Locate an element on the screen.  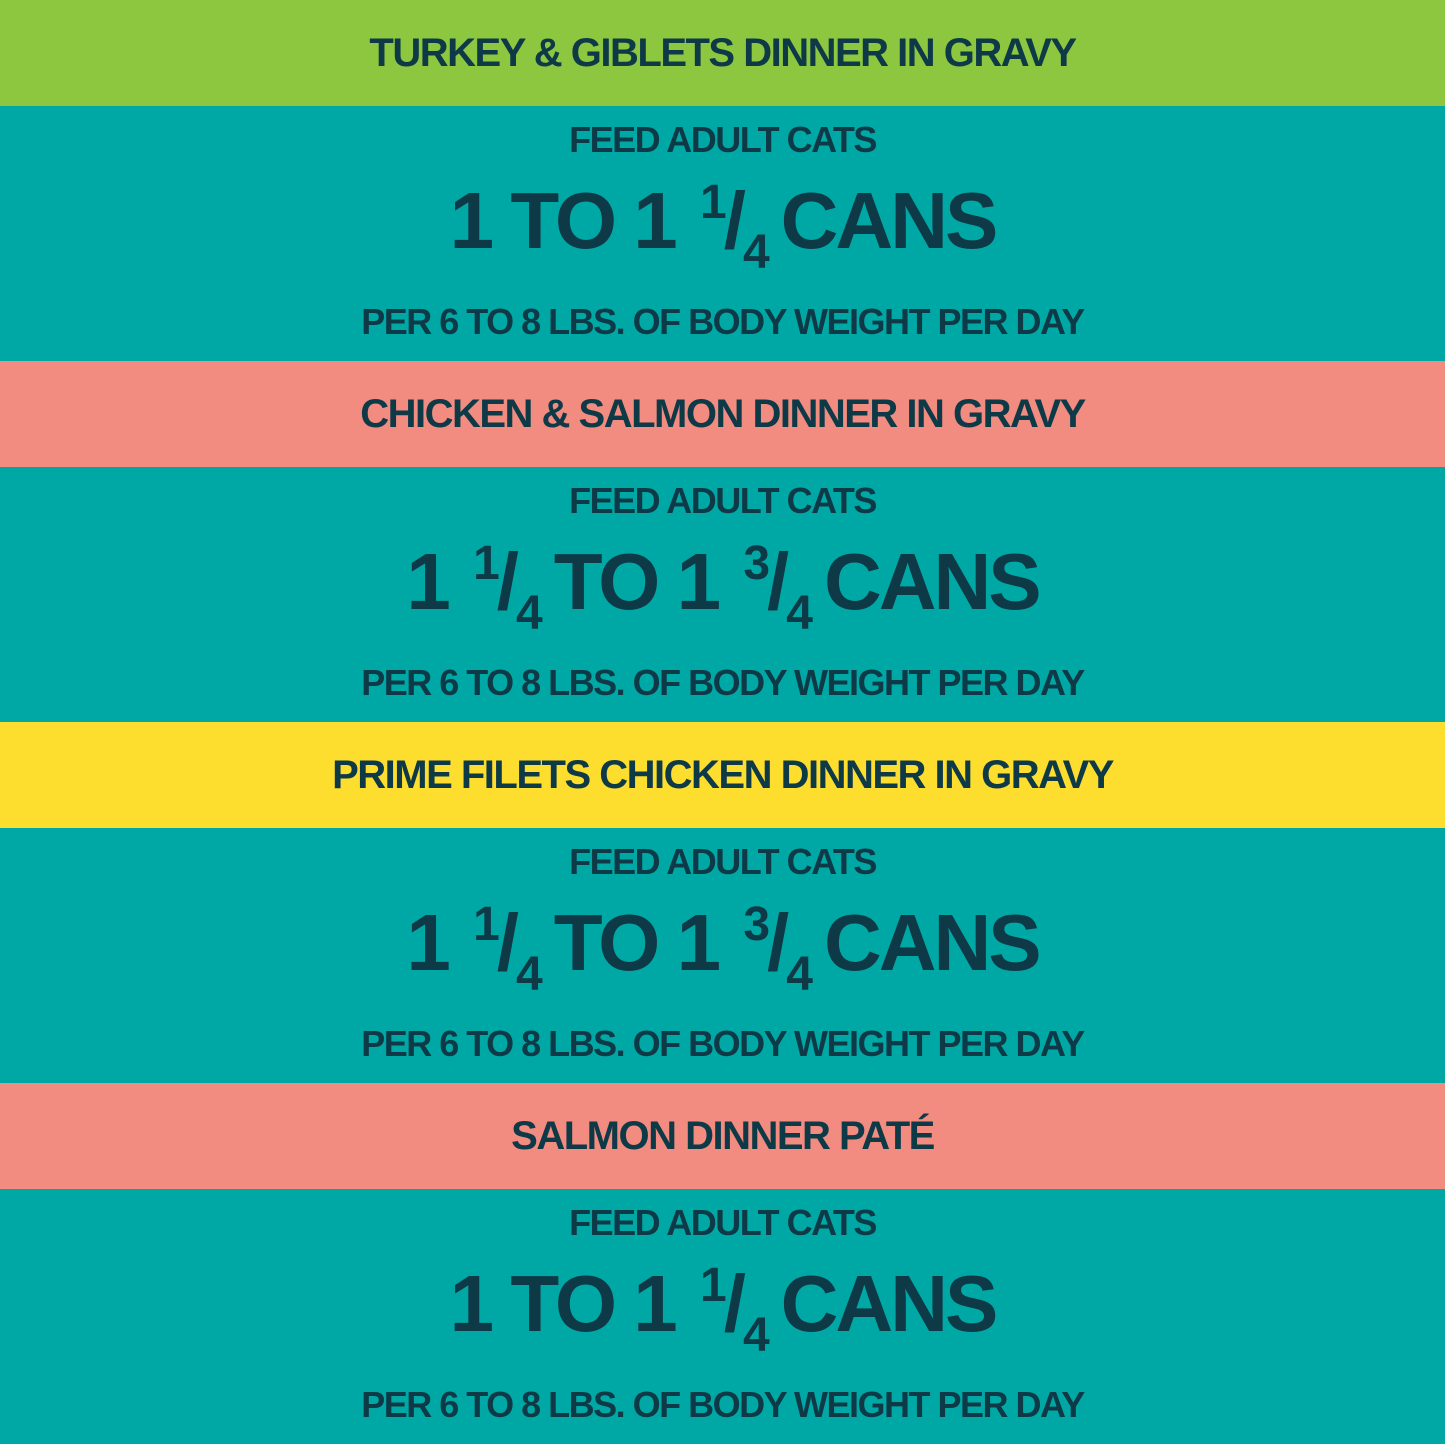
product-title: TURKEY & GIBLETS DINNER IN GRAVY is located at coordinates (723, 53).